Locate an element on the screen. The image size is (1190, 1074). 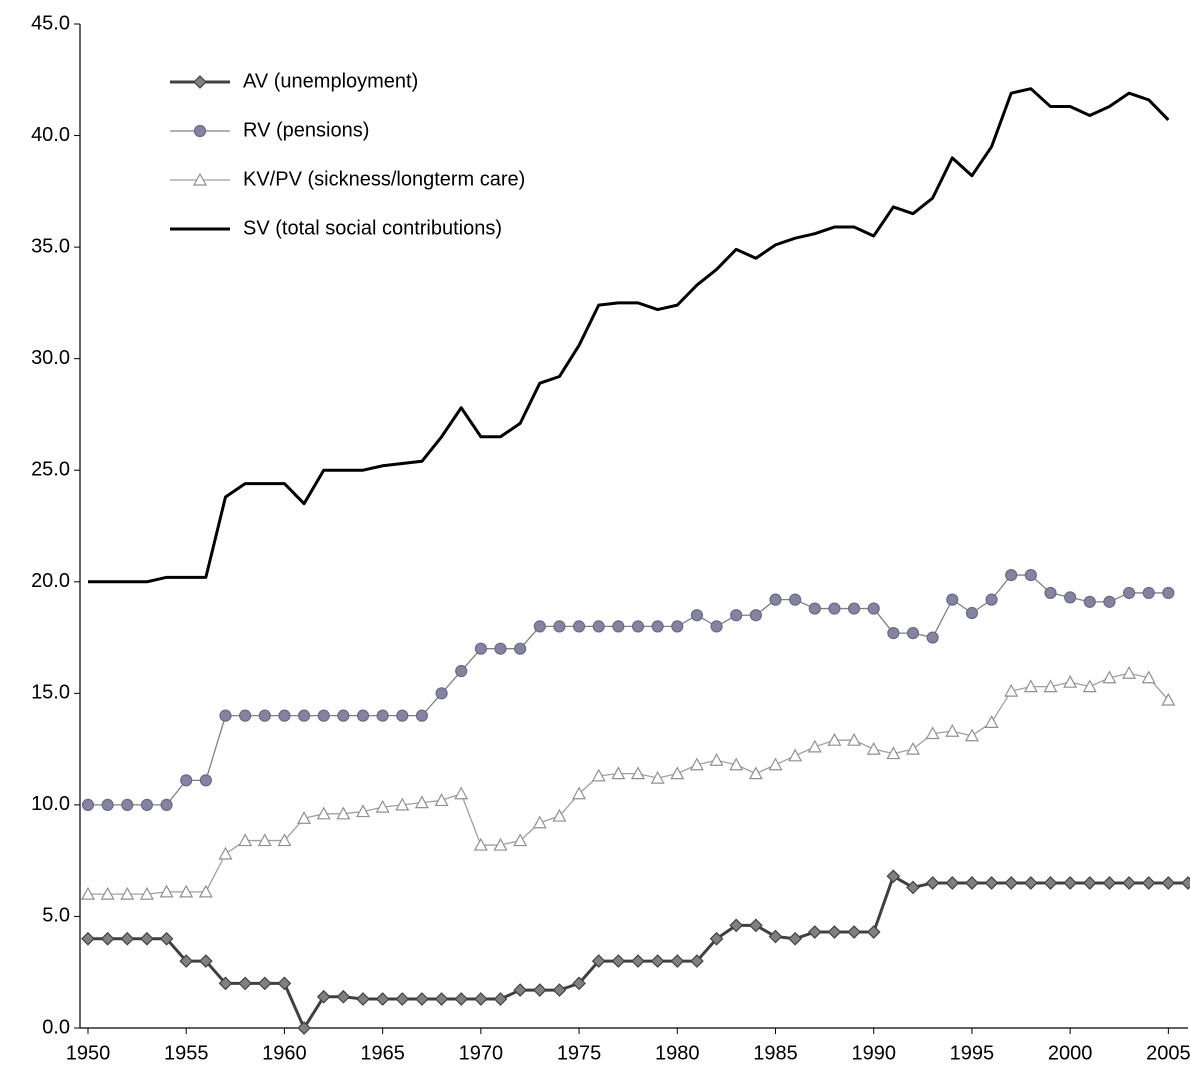
x-tick-label: 1980 is located at coordinates (677, 1053).